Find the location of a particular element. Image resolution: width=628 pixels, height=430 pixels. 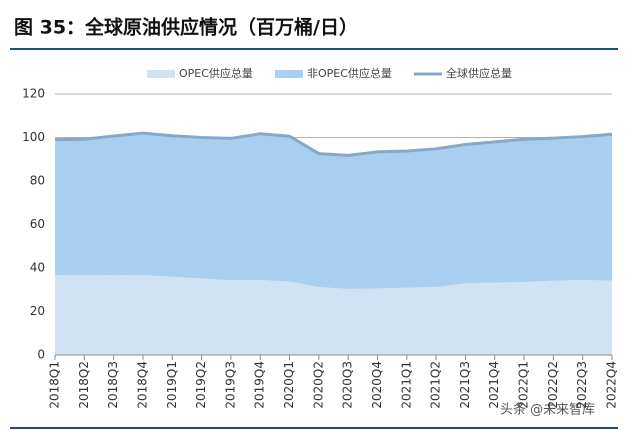

x-tick-label: 2022Q3 is located at coordinates (582, 385).